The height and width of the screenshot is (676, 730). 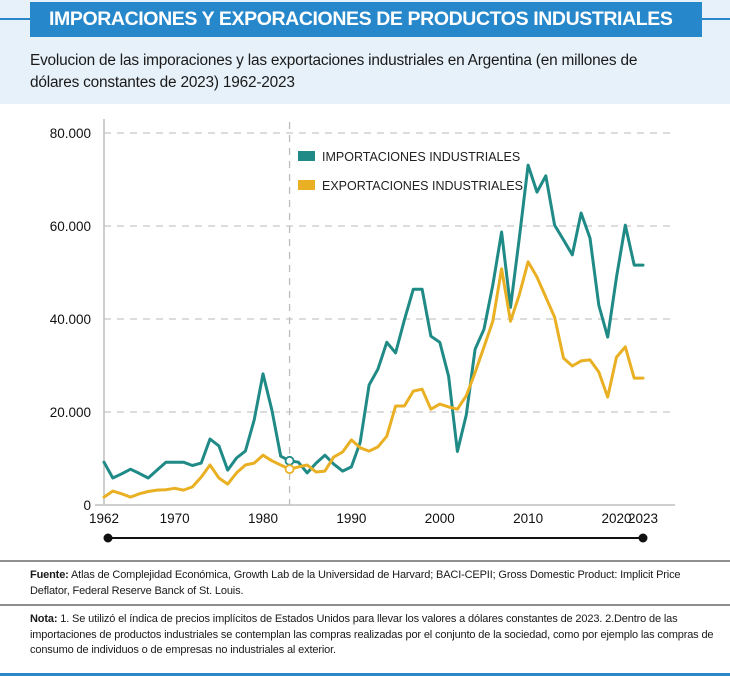 What do you see at coordinates (70, 412) in the screenshot?
I see `y-tick-label: 20.000` at bounding box center [70, 412].